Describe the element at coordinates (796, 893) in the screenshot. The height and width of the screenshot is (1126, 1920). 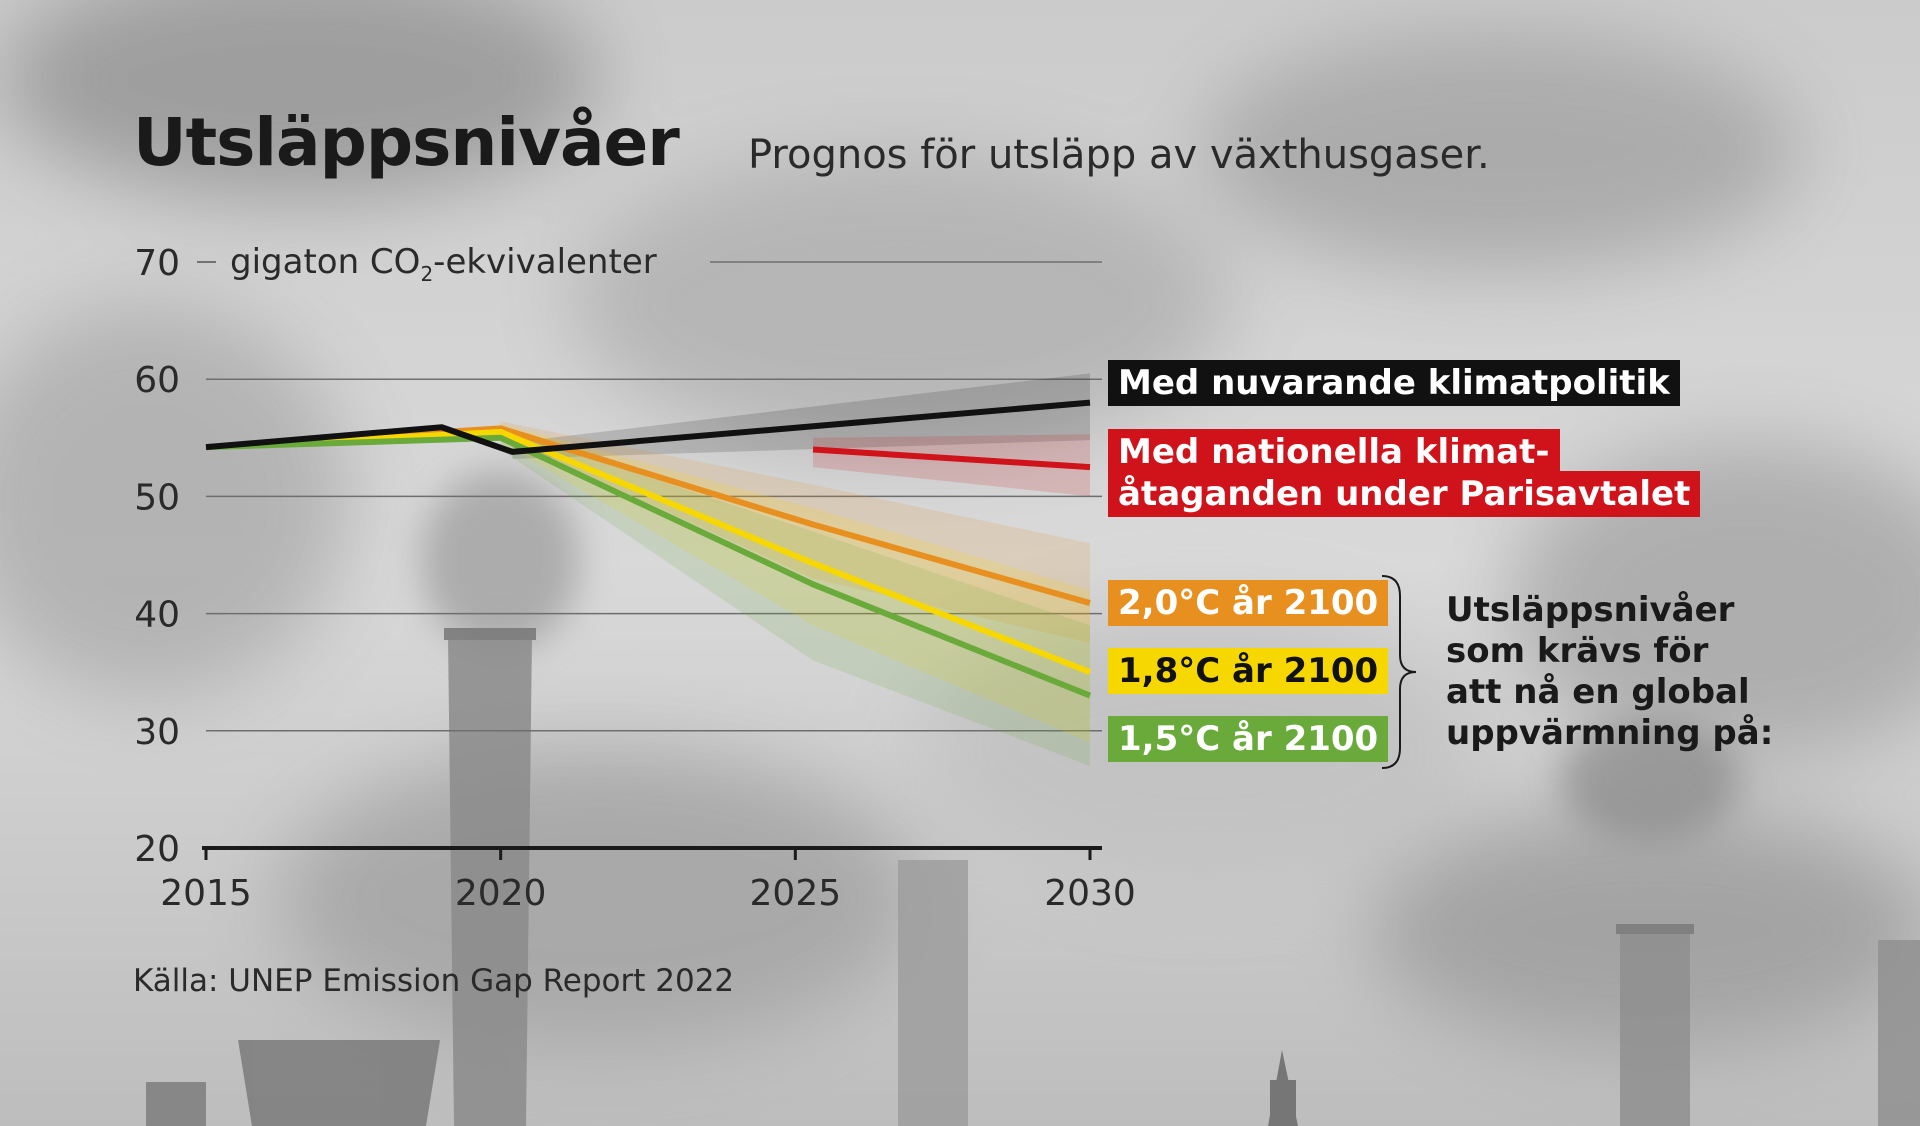
I see `x-tick-label: 2025` at that location.